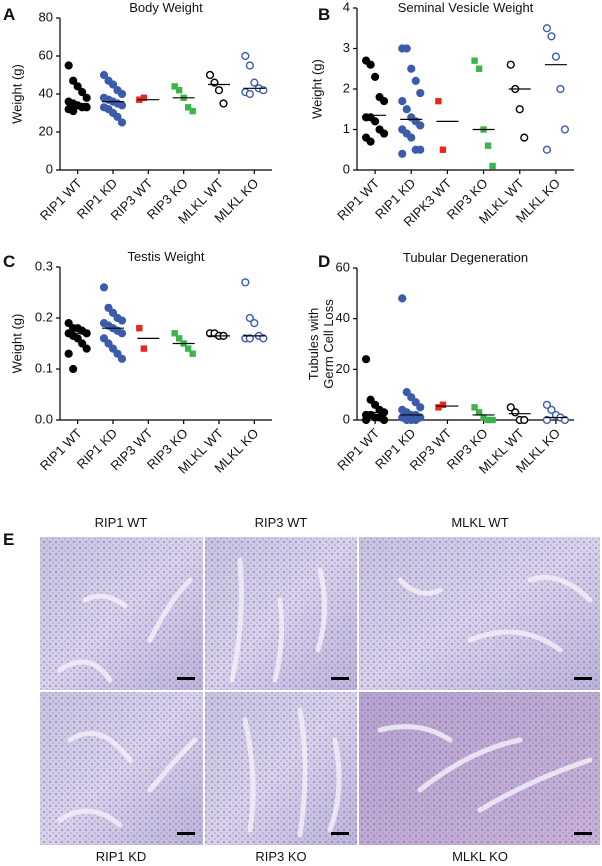 This screenshot has height=866, width=602. I want to click on y-tick-label: 4, so click(346, 7).